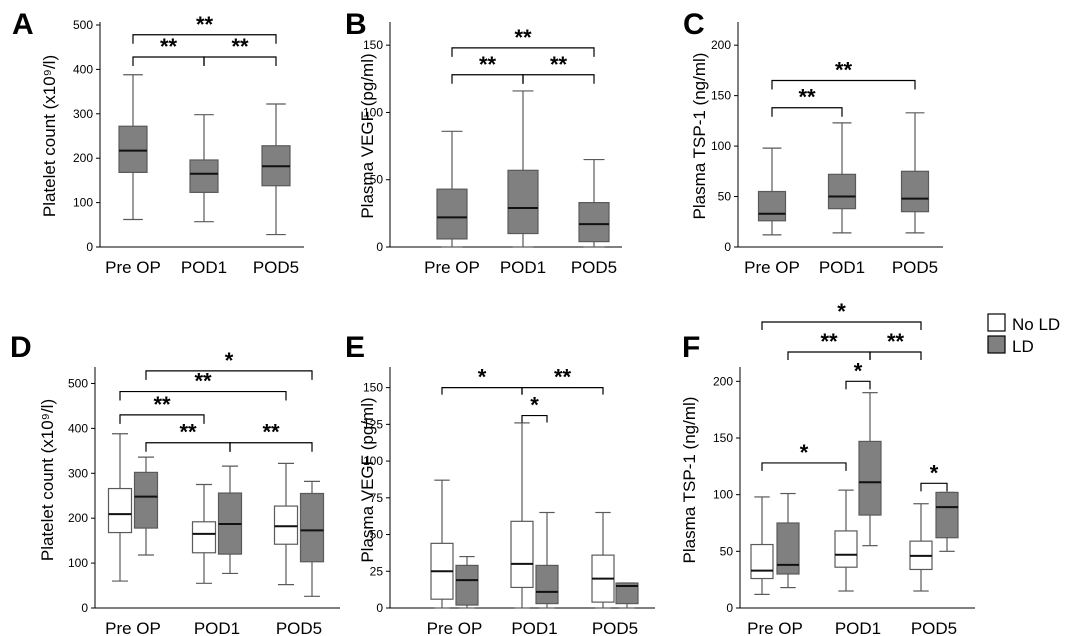 The height and width of the screenshot is (636, 1070). I want to click on panel-letter: D, so click(21, 347).